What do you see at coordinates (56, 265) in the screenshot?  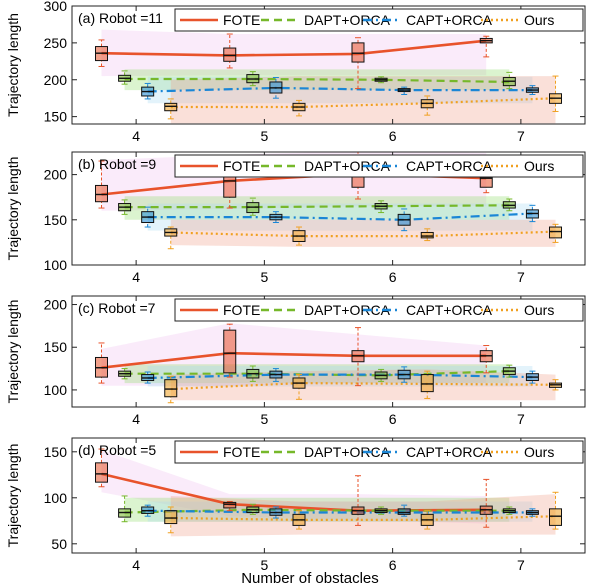 I see `y-tick-label: 100` at bounding box center [56, 265].